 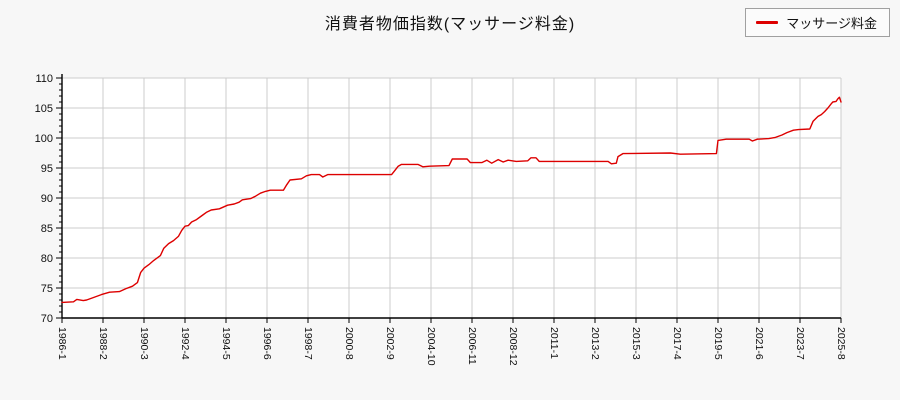 What do you see at coordinates (47, 229) in the screenshot?
I see `y-axis-tick-label: 85` at bounding box center [47, 229].